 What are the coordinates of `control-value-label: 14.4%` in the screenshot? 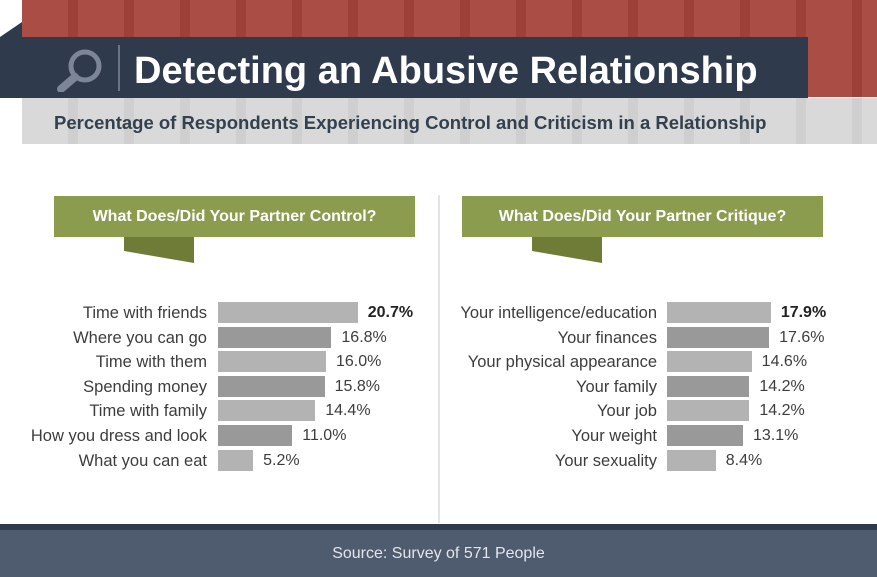 It's located at (348, 411).